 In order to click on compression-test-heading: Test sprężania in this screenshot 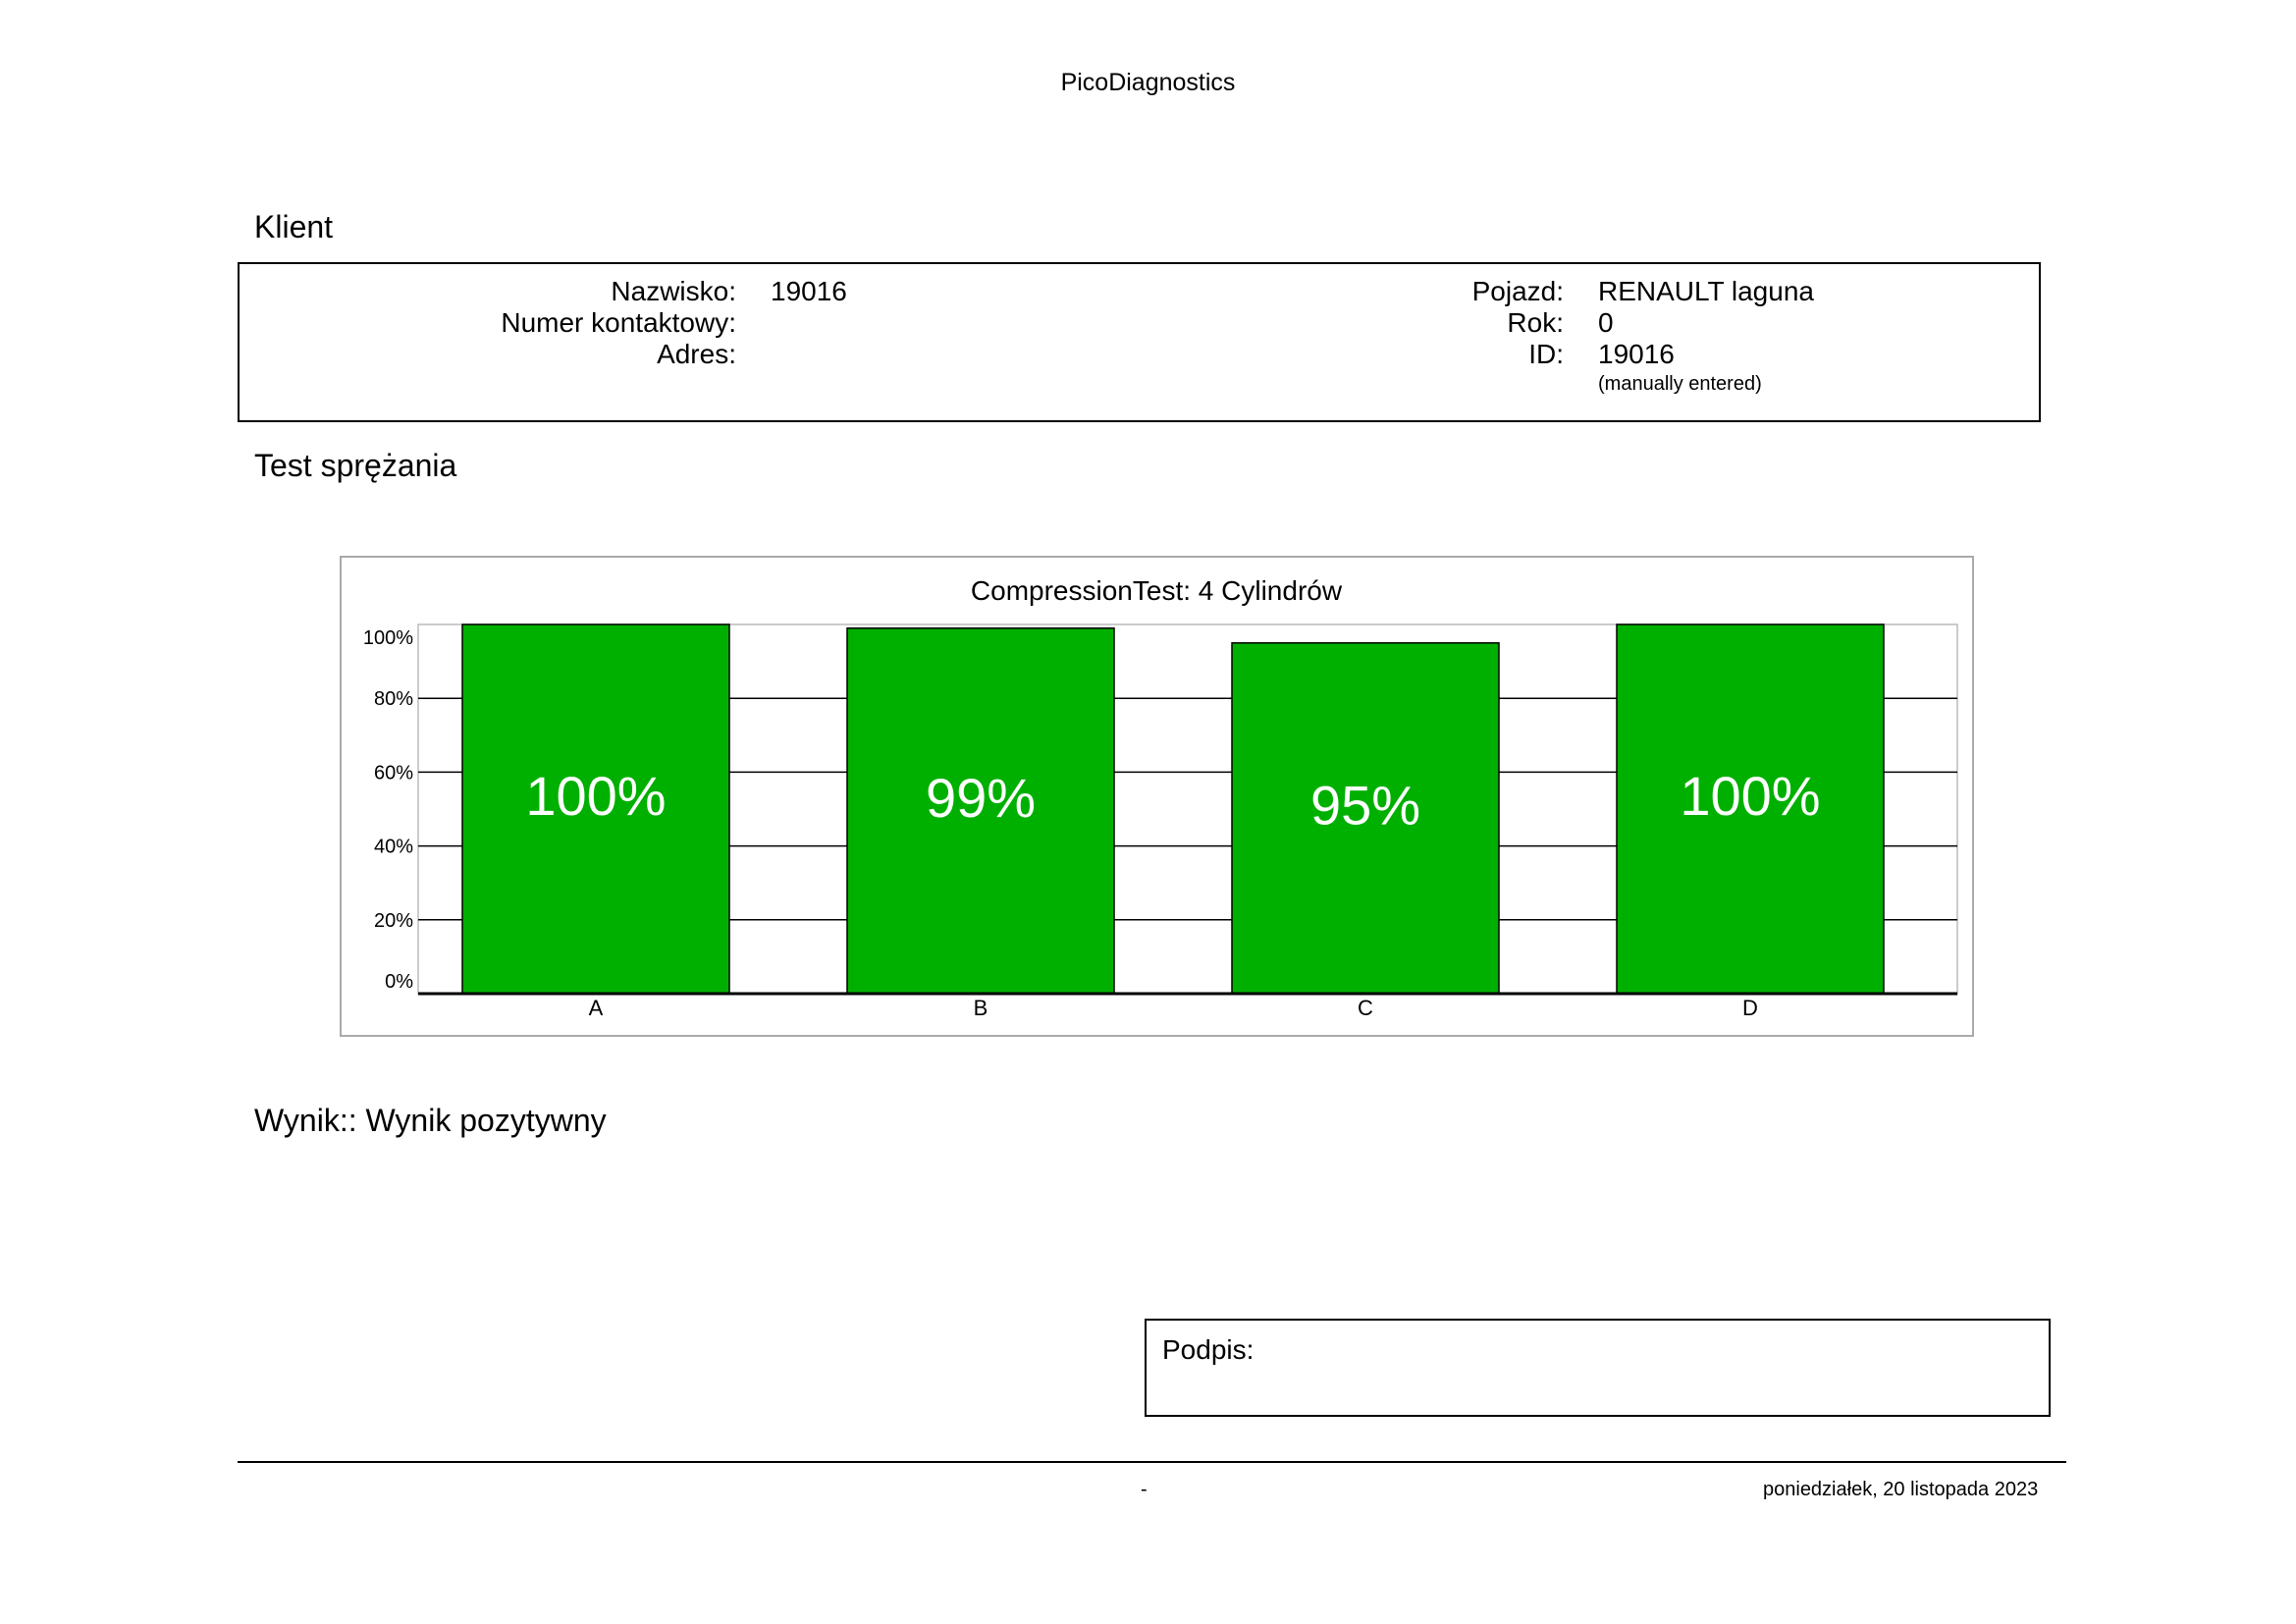, I will do `click(356, 465)`.